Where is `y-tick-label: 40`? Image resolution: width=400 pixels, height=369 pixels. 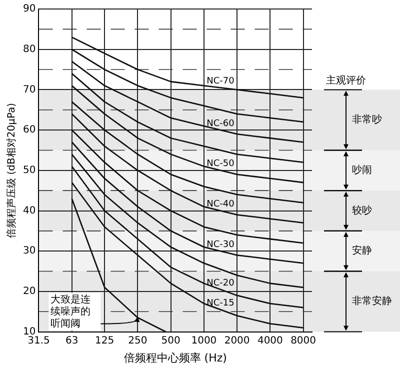
y-tick-label: 40 is located at coordinates (29, 210).